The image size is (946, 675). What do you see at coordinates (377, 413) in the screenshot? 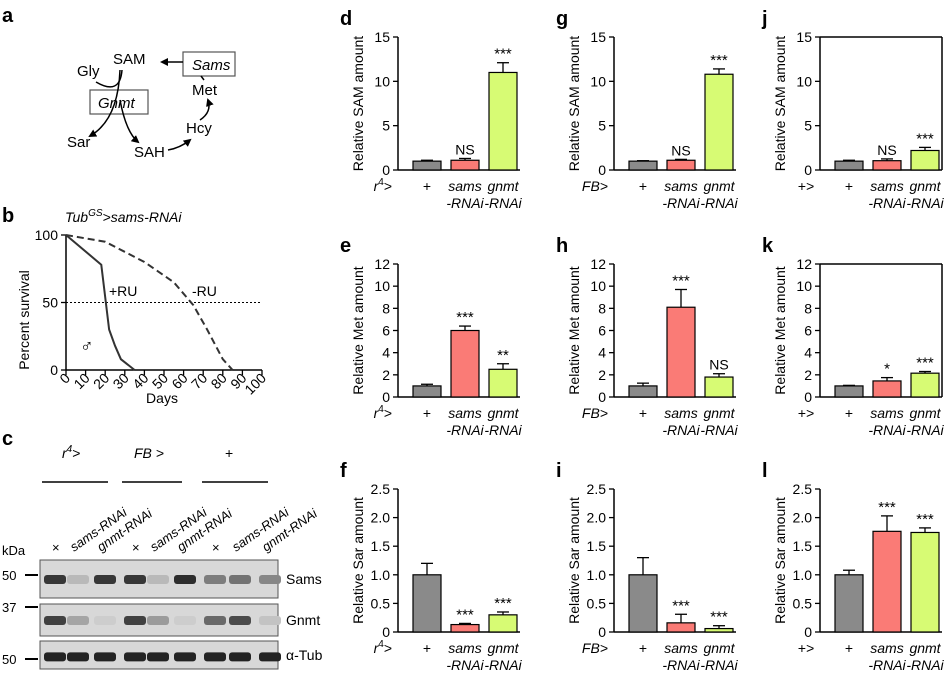
I see `genotype-main: r` at bounding box center [377, 413].